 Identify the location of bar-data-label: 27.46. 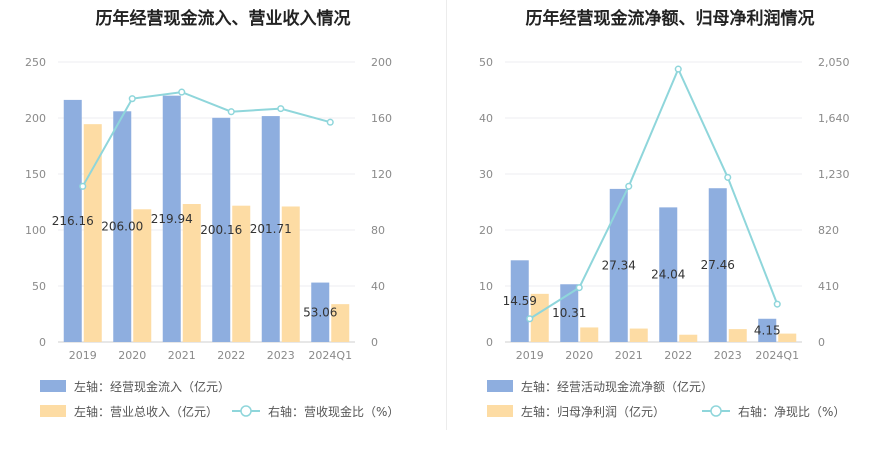
(718, 265).